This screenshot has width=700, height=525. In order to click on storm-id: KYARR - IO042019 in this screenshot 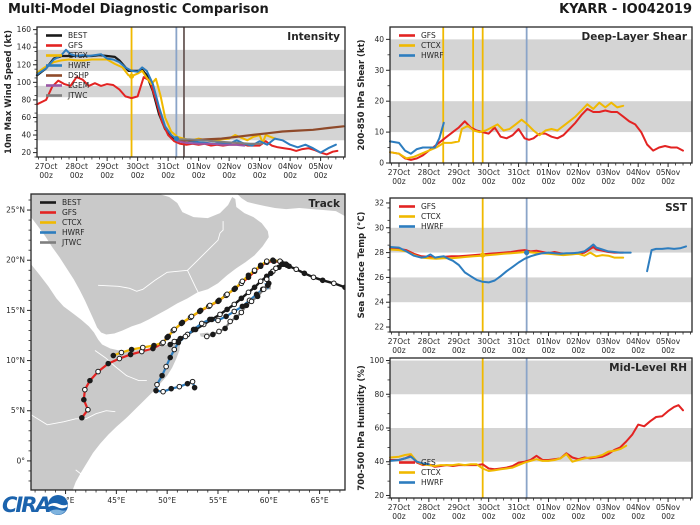, I will do `click(625, 9)`.